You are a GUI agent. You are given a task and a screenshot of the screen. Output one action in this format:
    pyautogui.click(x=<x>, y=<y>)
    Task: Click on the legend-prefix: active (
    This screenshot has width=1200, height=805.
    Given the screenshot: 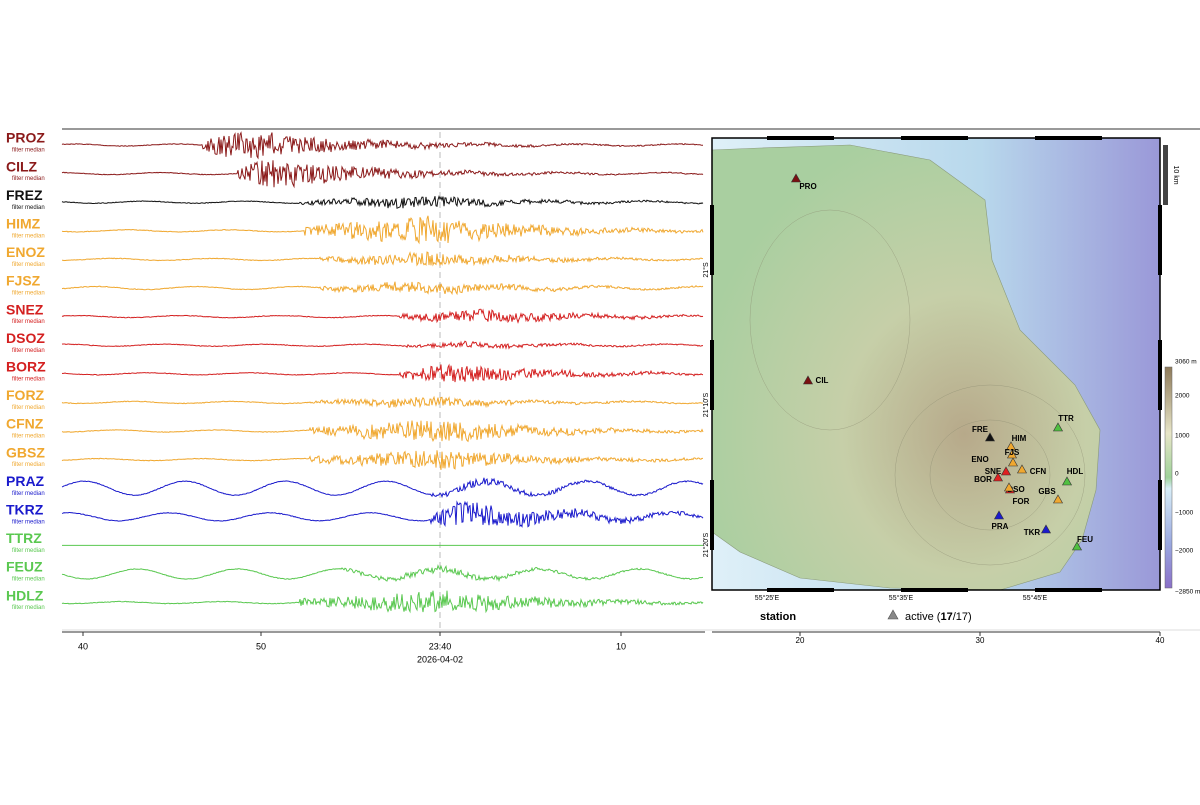 What is the action you would take?
    pyautogui.click(x=923, y=617)
    